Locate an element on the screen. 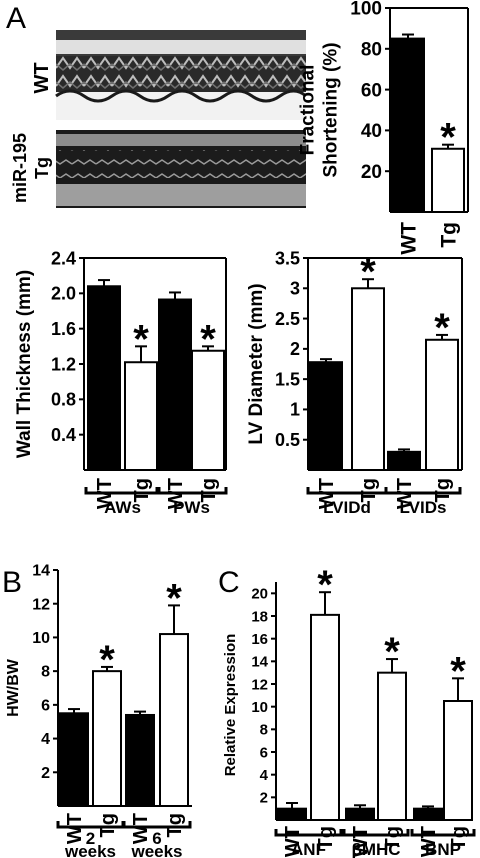  y-tick-label: 0.4 is located at coordinates (63, 435).